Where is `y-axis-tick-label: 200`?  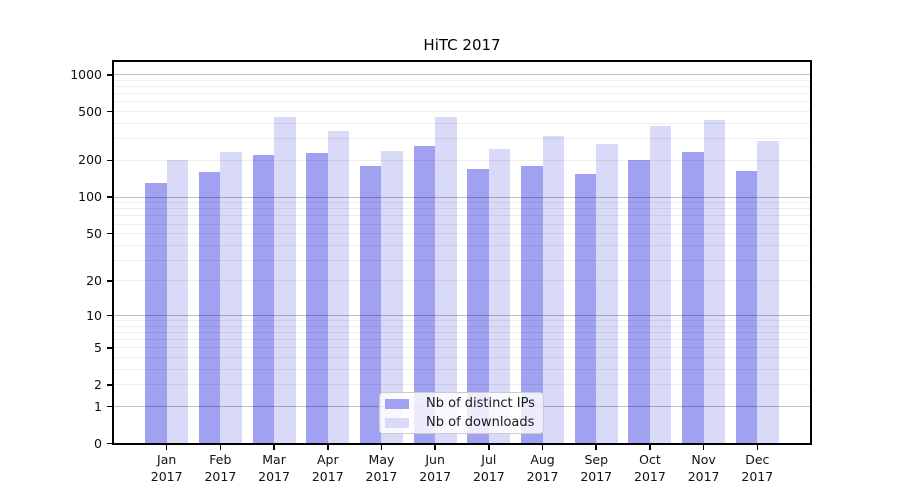
y-axis-tick-label: 200 is located at coordinates (90, 160).